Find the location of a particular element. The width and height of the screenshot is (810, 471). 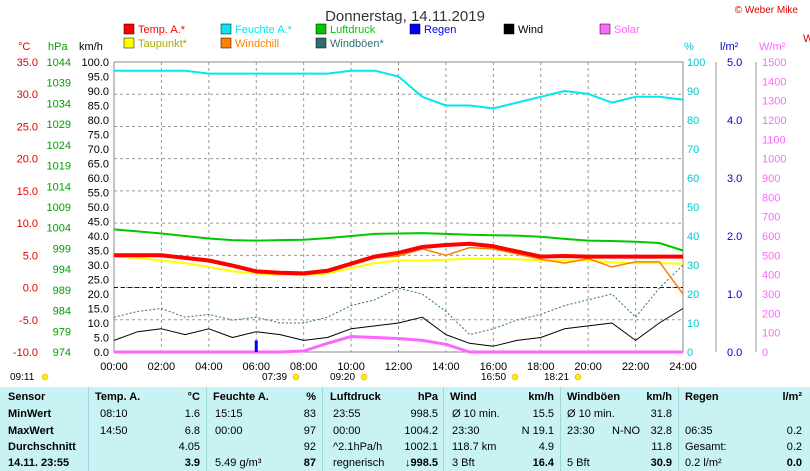

tick-percent: 50 is located at coordinates (693, 208).